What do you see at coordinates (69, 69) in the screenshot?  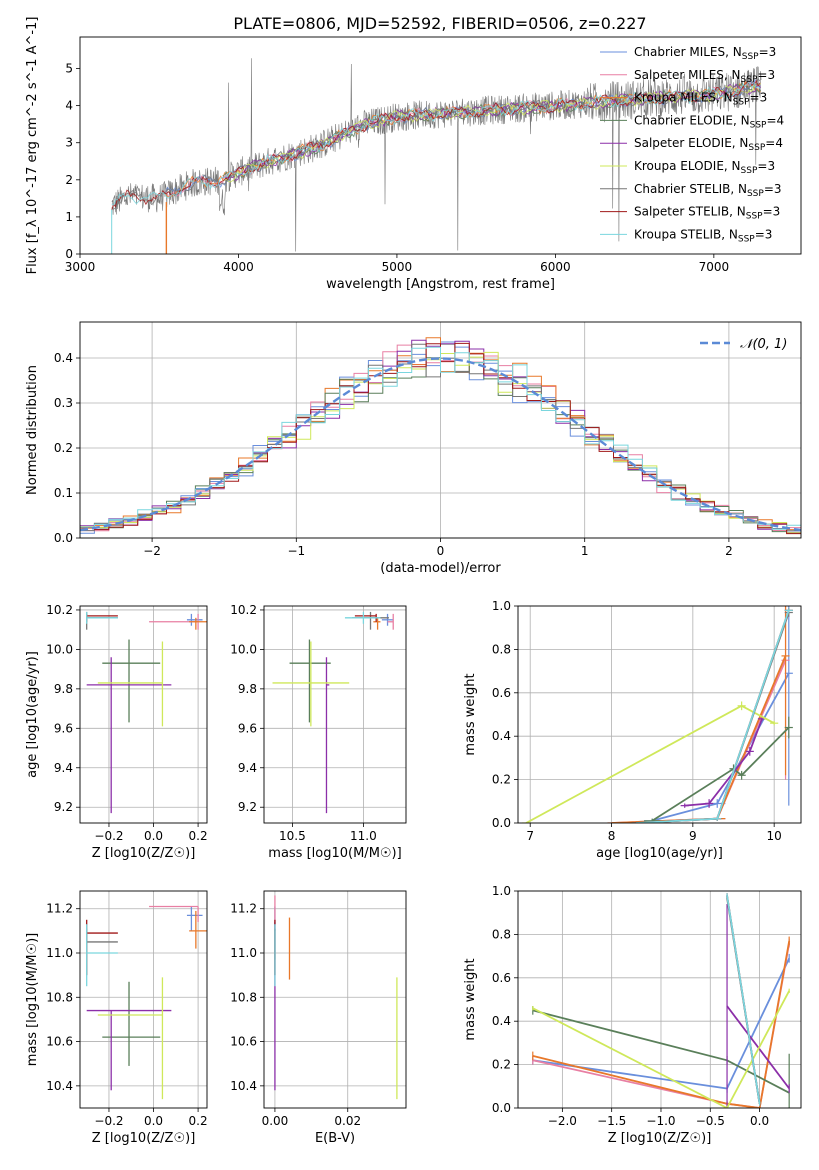 I see `spectrum-ytick-label: 5` at bounding box center [69, 69].